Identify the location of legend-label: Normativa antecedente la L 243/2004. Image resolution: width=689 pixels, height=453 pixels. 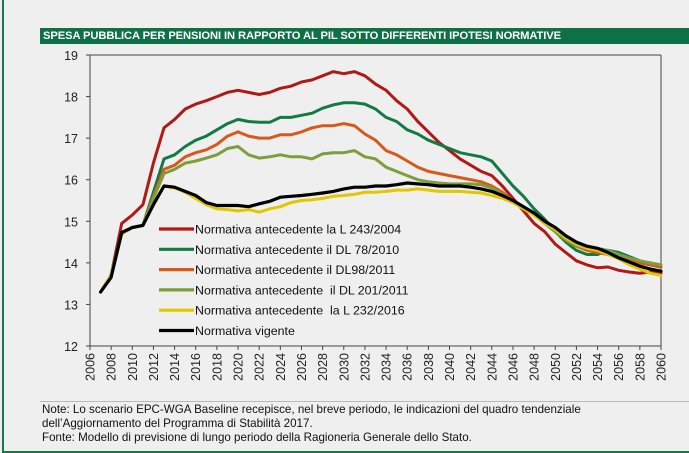
(298, 230).